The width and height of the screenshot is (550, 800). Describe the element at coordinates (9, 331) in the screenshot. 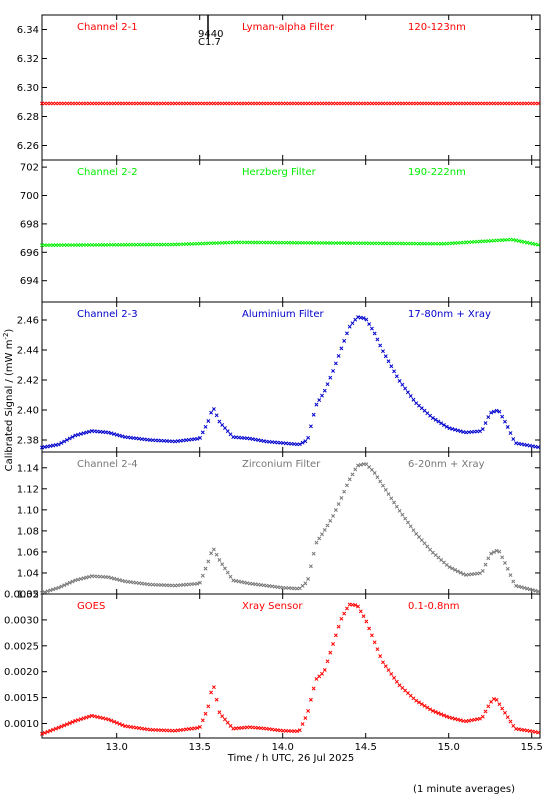

I see `y-axis-label-end: )` at that location.